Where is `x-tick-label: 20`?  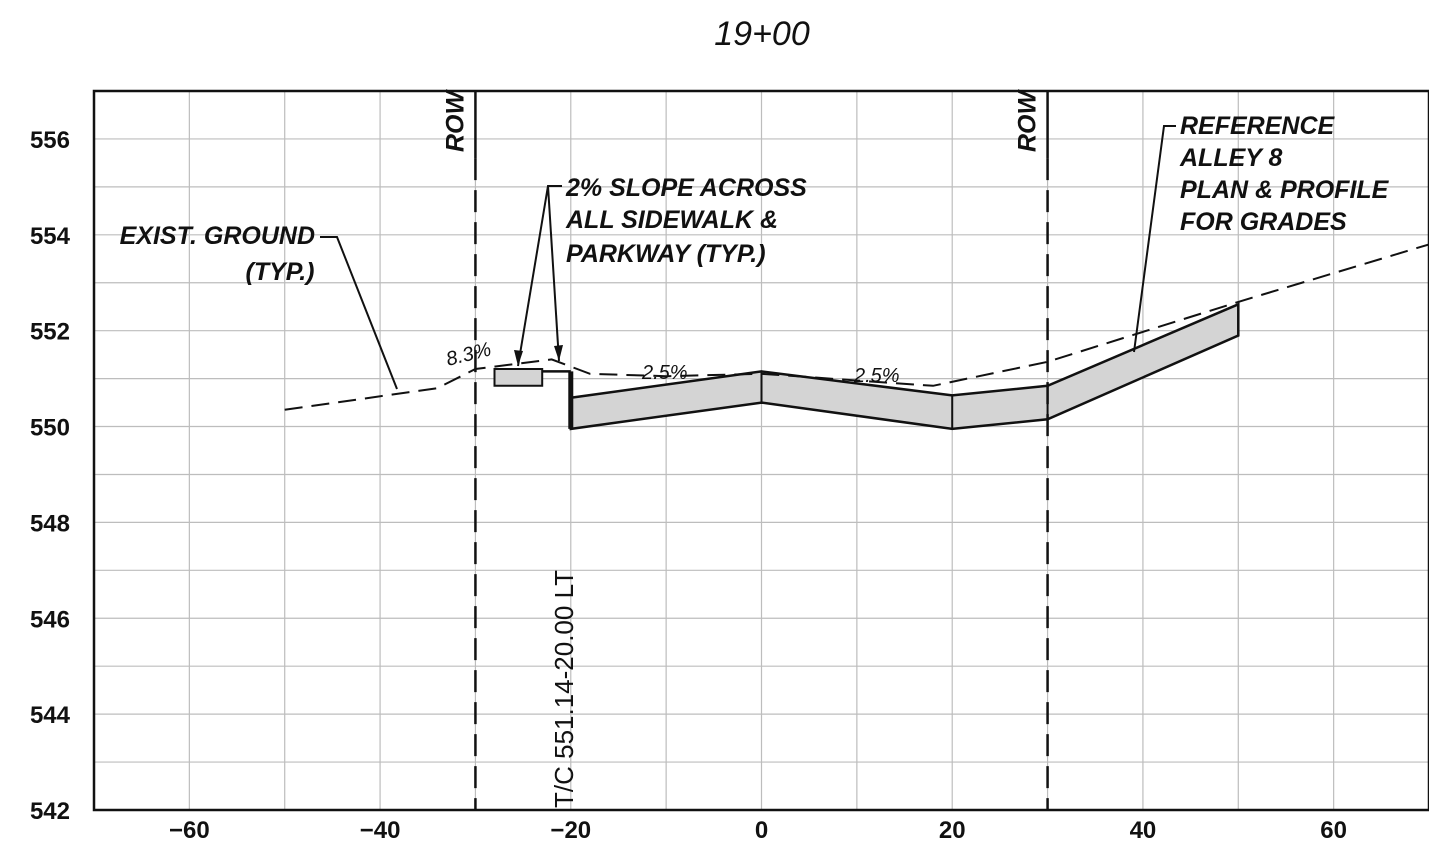
x-tick-label: 20 is located at coordinates (952, 830).